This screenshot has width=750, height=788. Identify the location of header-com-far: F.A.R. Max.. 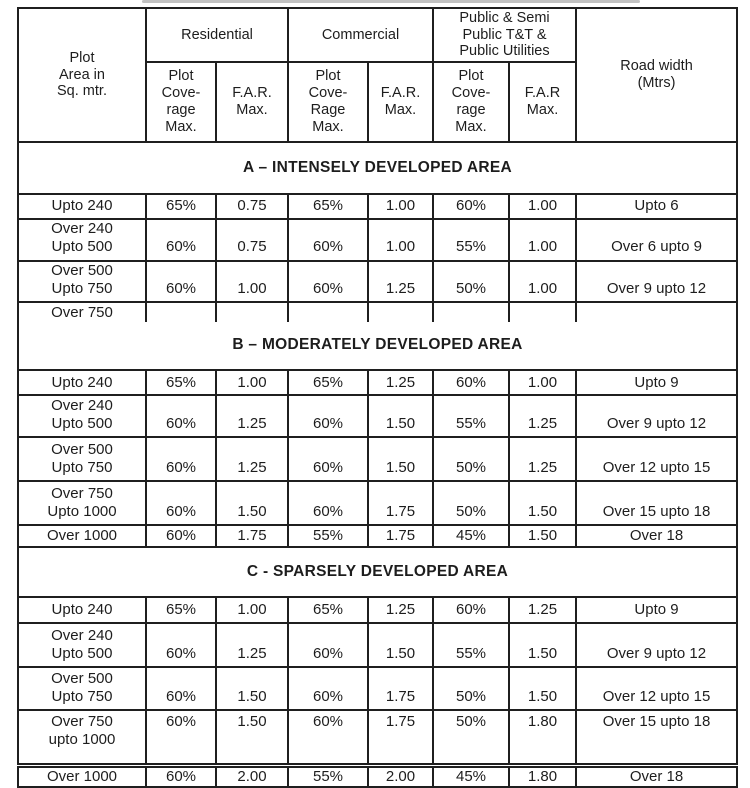
(400, 102).